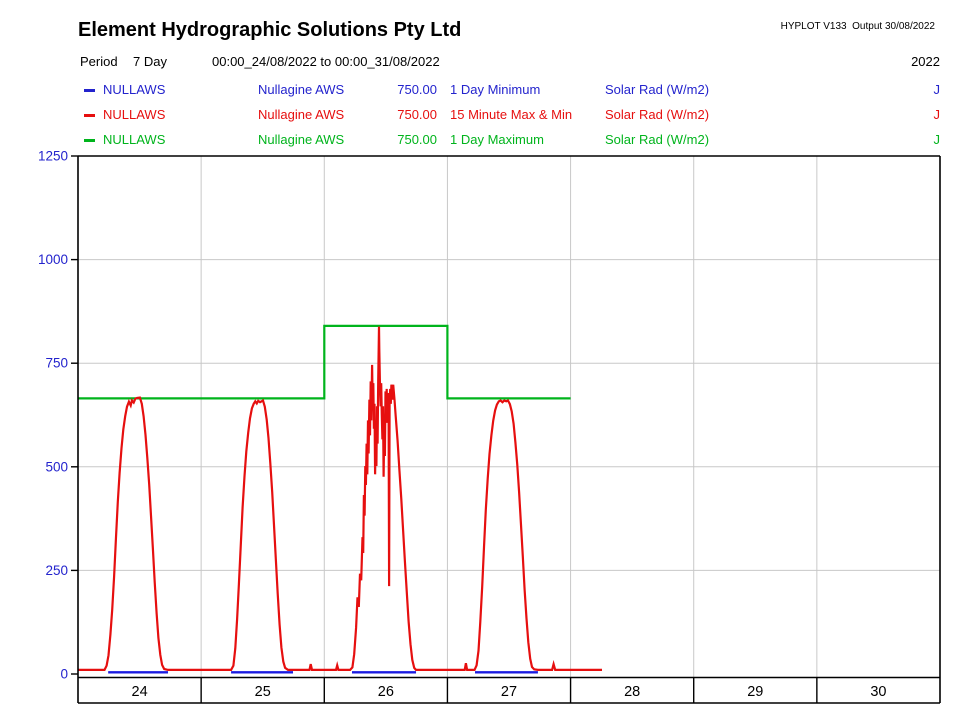  What do you see at coordinates (857, 26) in the screenshot?
I see `hyplot-version-stamp: HYPLOT V133 Output 30/08/2022` at bounding box center [857, 26].